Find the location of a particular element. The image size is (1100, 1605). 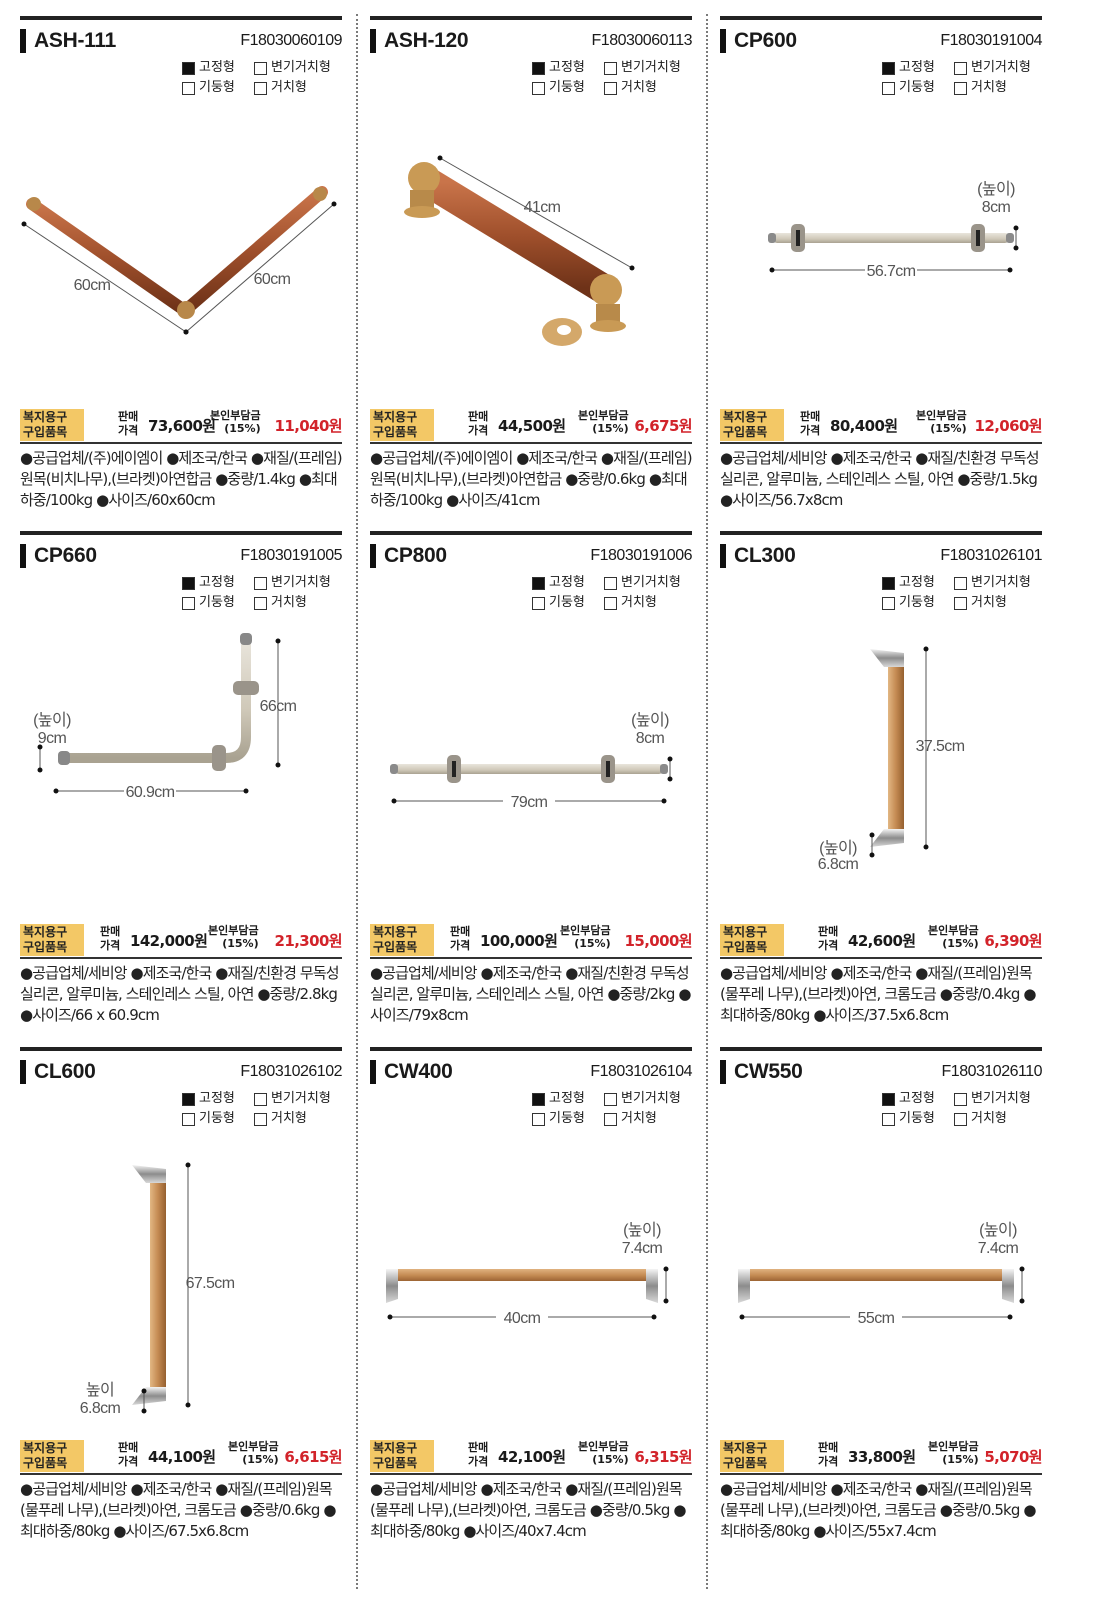

model-heading: CW400 is located at coordinates (411, 1072).